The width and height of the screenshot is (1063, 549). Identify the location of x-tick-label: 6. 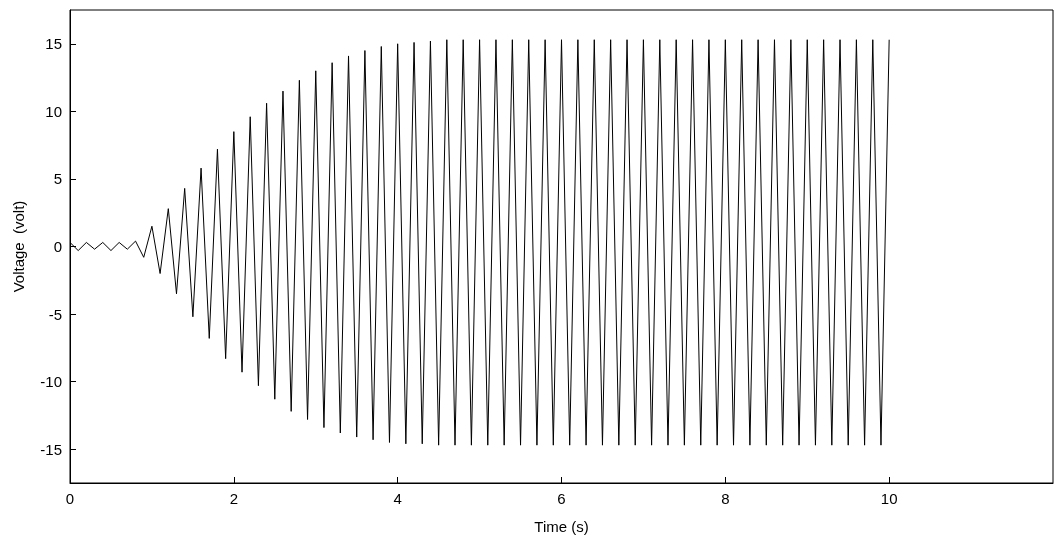
(561, 498).